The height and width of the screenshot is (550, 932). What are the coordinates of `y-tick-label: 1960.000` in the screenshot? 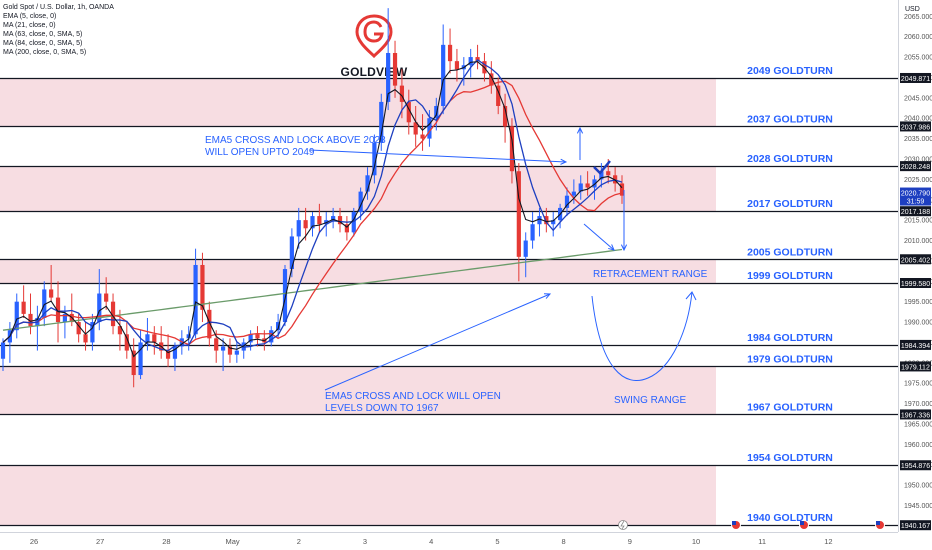 It's located at (918, 445).